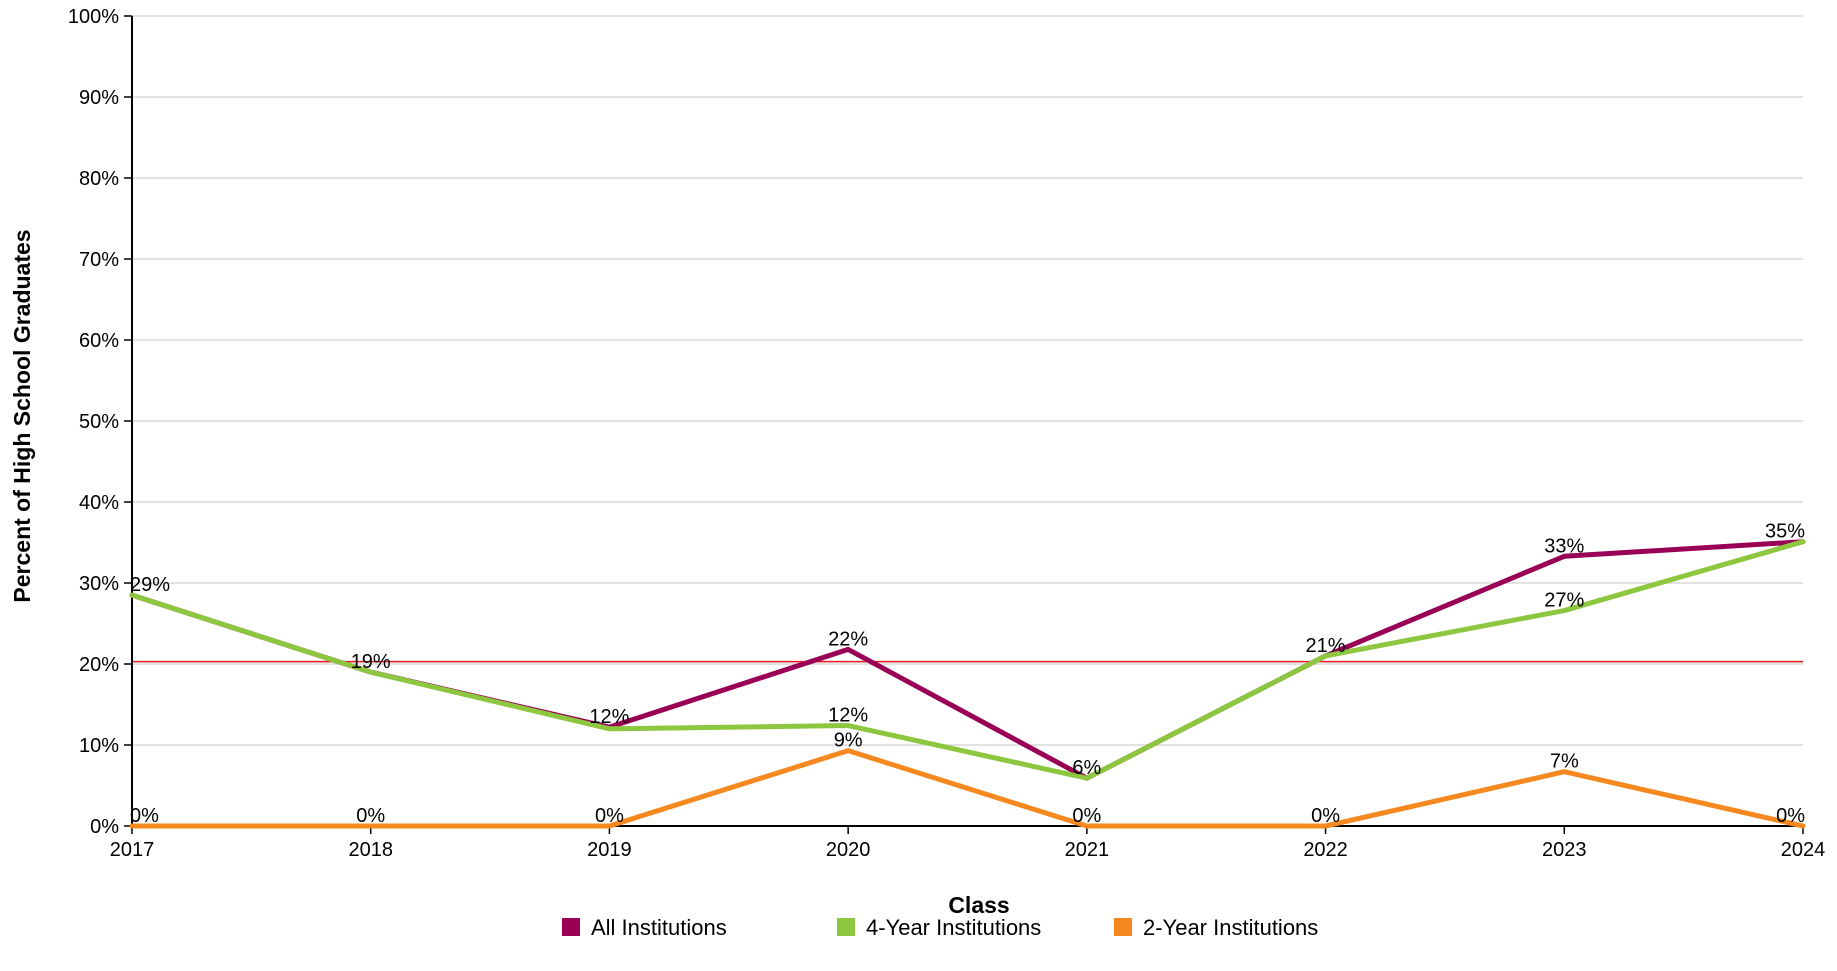 This screenshot has width=1837, height=971. What do you see at coordinates (848, 639) in the screenshot?
I see `data-label-0-3: 22%` at bounding box center [848, 639].